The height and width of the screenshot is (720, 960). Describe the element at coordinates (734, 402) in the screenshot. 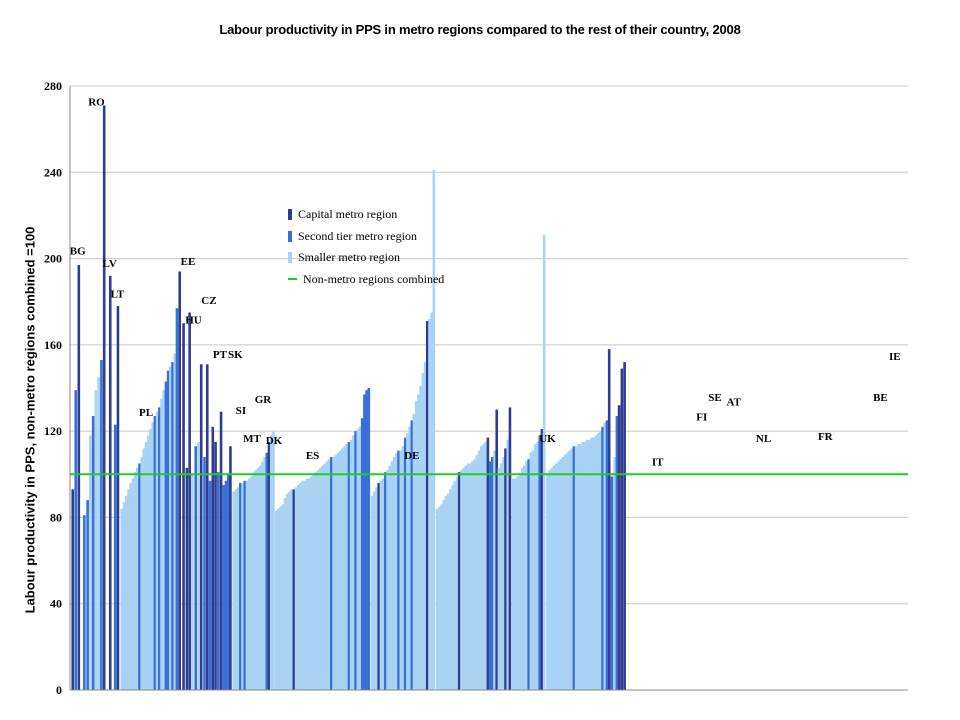

I see `country-label: AT` at that location.